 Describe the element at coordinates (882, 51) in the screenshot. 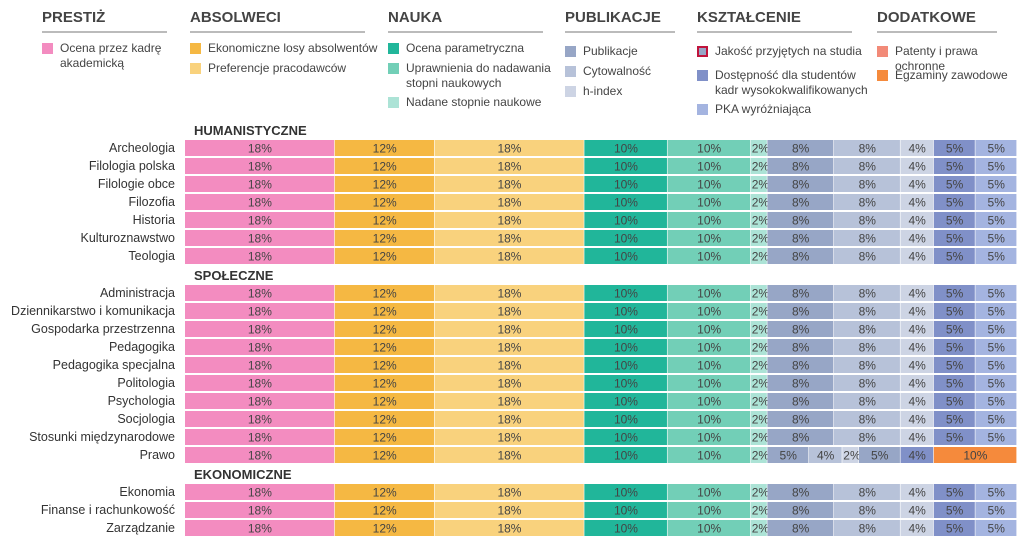

I see `legend-swatch` at that location.